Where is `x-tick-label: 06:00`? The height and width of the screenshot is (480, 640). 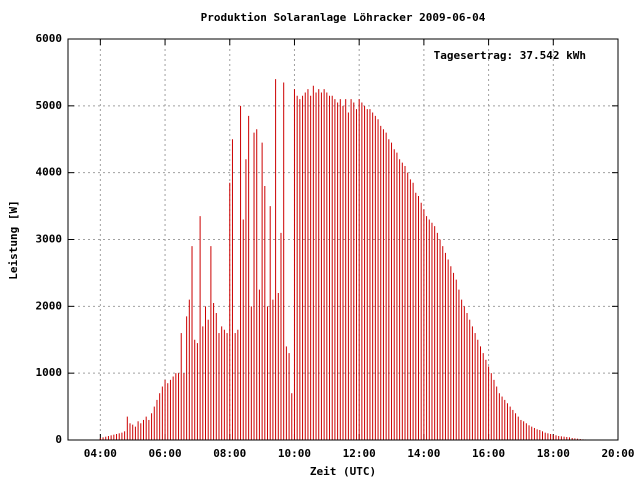
x-tick-label: 06:00 is located at coordinates (164, 453).